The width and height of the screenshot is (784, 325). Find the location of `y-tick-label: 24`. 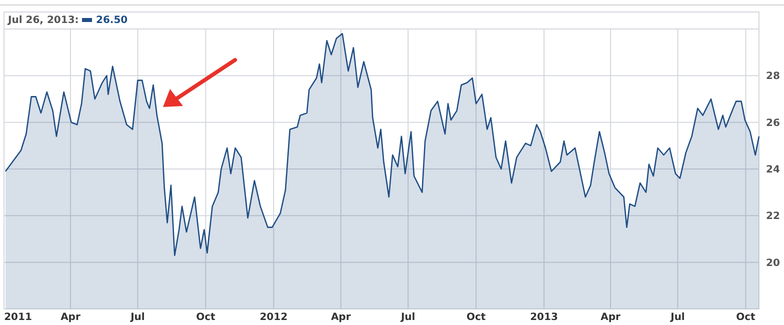

y-tick-label: 24 is located at coordinates (773, 170).